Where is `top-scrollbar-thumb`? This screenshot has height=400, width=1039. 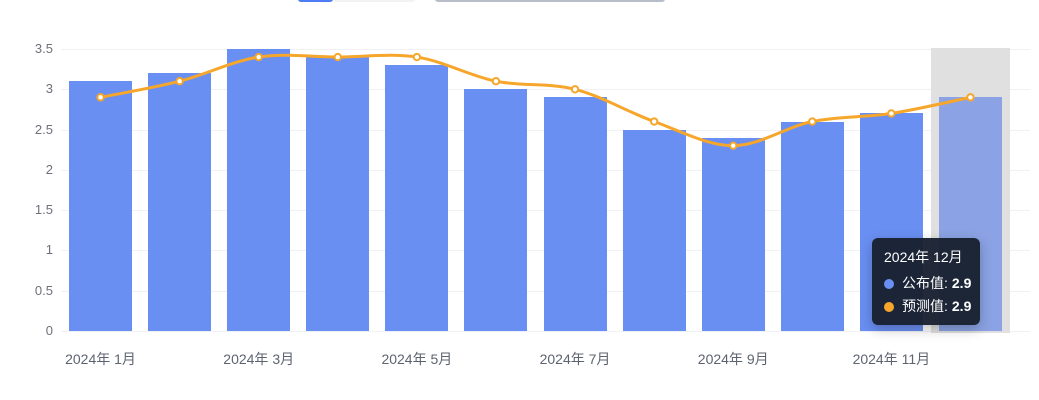 top-scrollbar-thumb is located at coordinates (550, 1).